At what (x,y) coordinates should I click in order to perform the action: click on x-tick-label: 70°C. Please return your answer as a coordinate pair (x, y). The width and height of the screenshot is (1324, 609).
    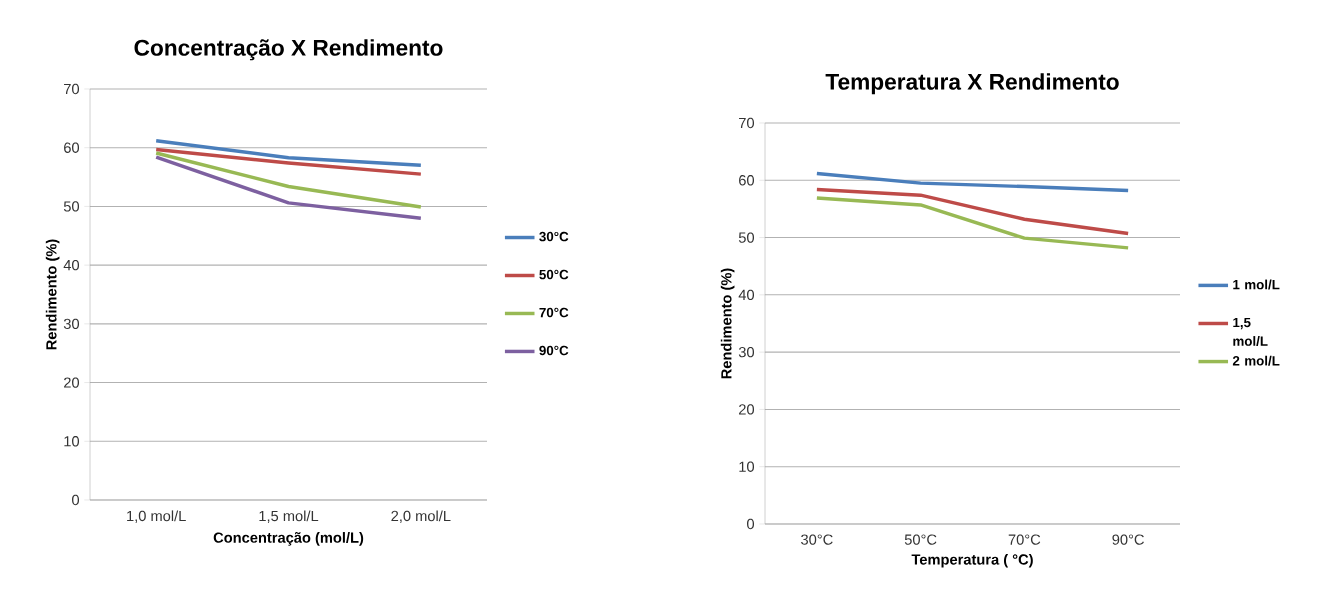
    Looking at the image, I should click on (1024, 539).